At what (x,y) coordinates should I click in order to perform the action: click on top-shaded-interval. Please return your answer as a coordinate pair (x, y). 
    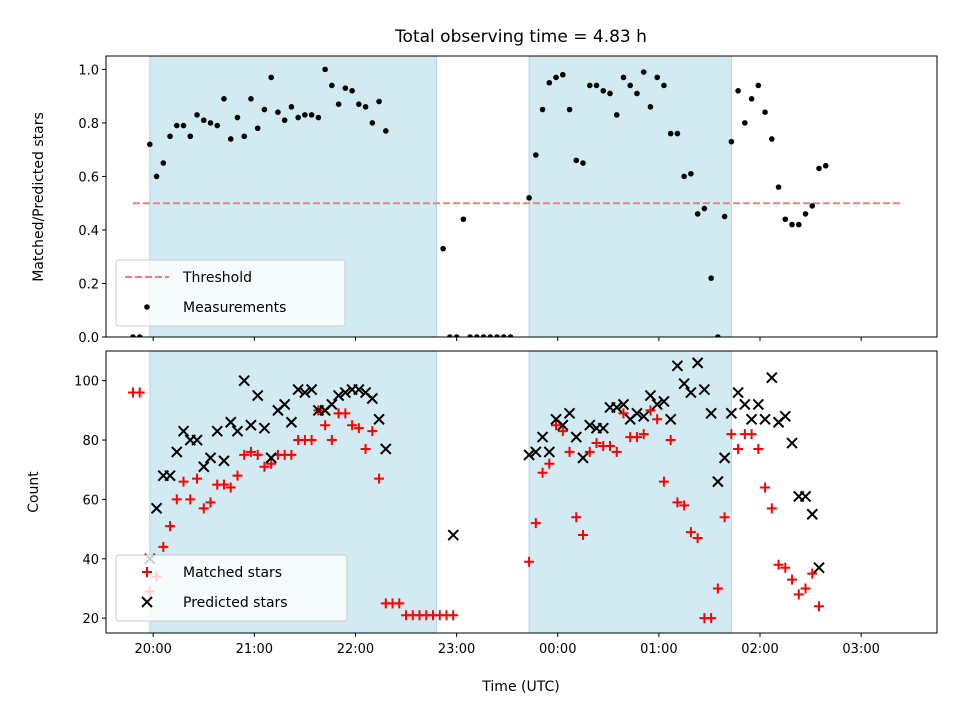
    Looking at the image, I should click on (630, 196).